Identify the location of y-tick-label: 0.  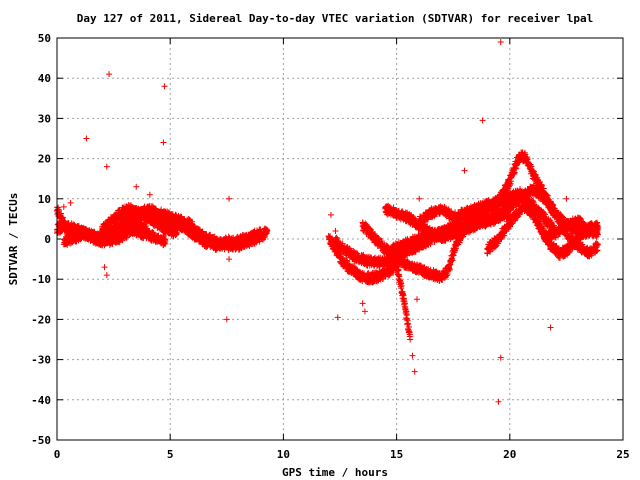
(47, 239).